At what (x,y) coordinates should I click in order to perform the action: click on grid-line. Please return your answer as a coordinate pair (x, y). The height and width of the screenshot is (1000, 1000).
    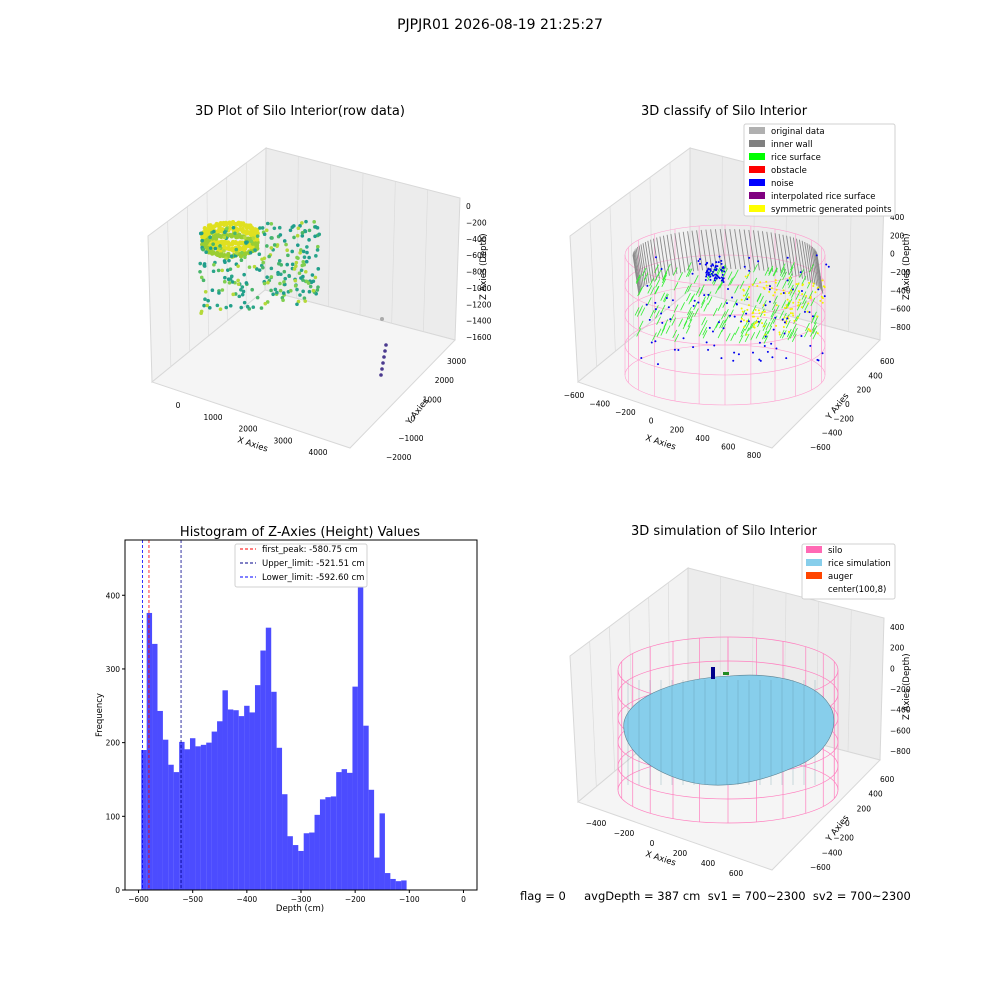
    Looking at the image, I should click on (425, 260).